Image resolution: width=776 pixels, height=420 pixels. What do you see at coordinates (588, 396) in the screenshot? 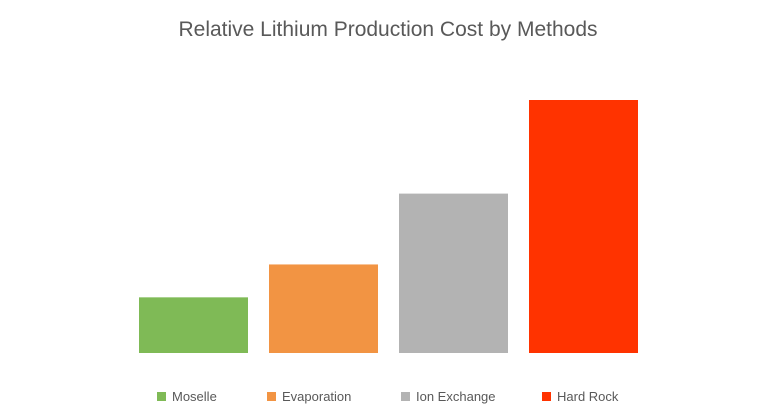
I see `legend-label-hard-rock: Hard Rock` at bounding box center [588, 396].